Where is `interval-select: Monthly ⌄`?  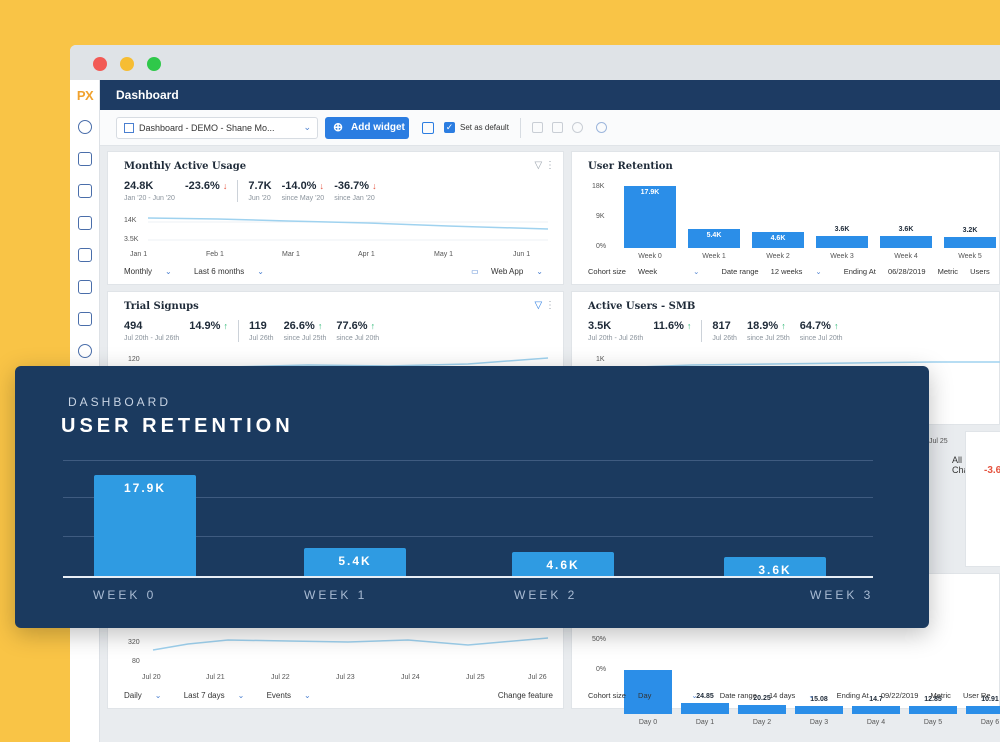 interval-select: Monthly ⌄ is located at coordinates (148, 271).